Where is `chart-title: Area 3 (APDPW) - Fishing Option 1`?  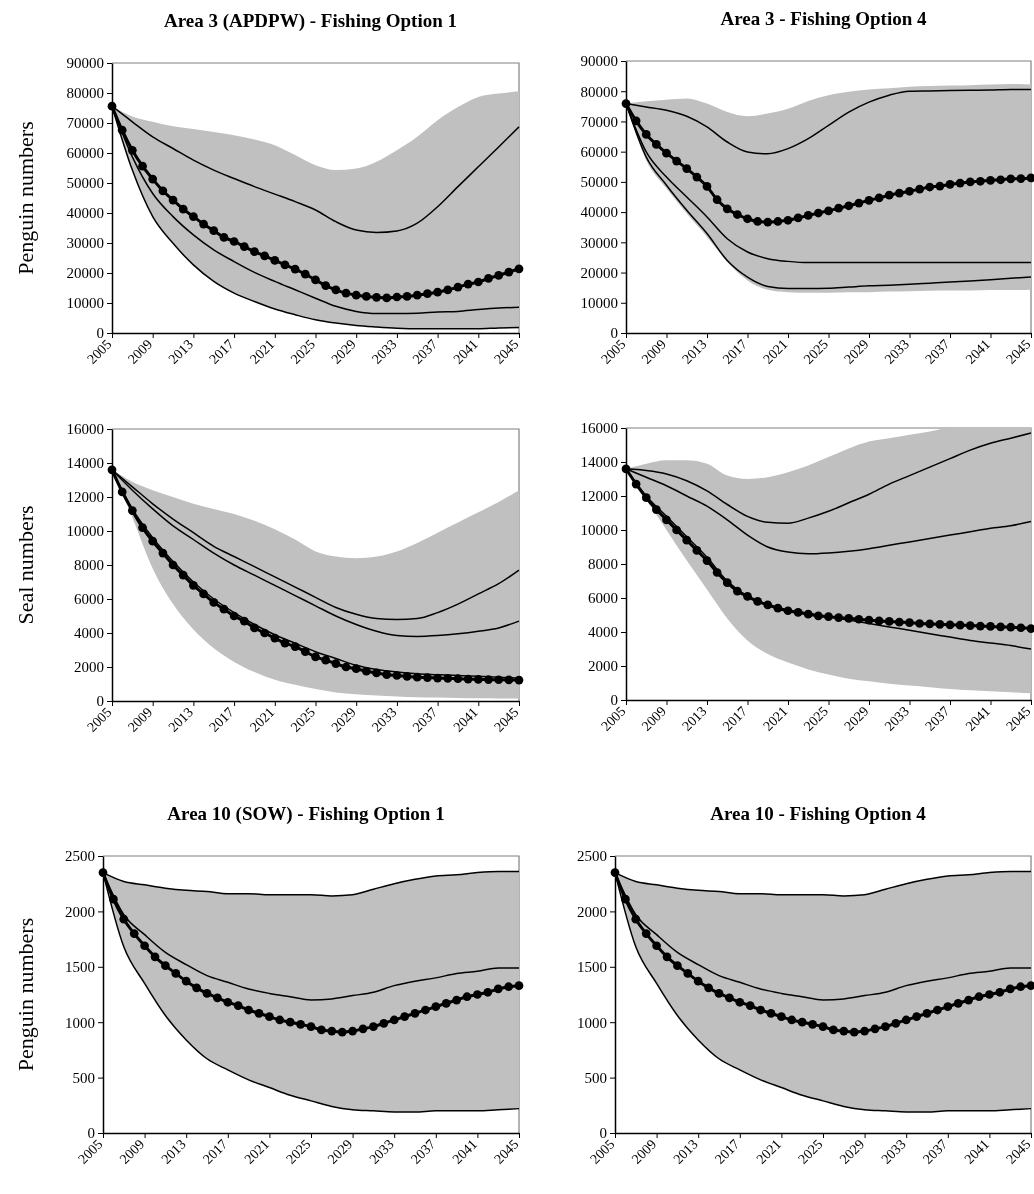 chart-title: Area 3 (APDPW) - Fishing Option 1 is located at coordinates (310, 21).